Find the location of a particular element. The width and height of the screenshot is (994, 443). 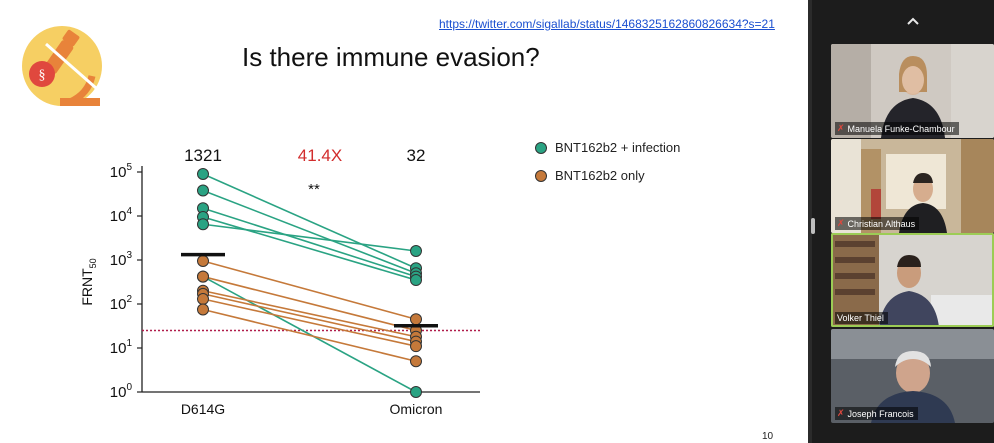

legend-infection: BNT162b2 + infection is located at coordinates (607, 147).